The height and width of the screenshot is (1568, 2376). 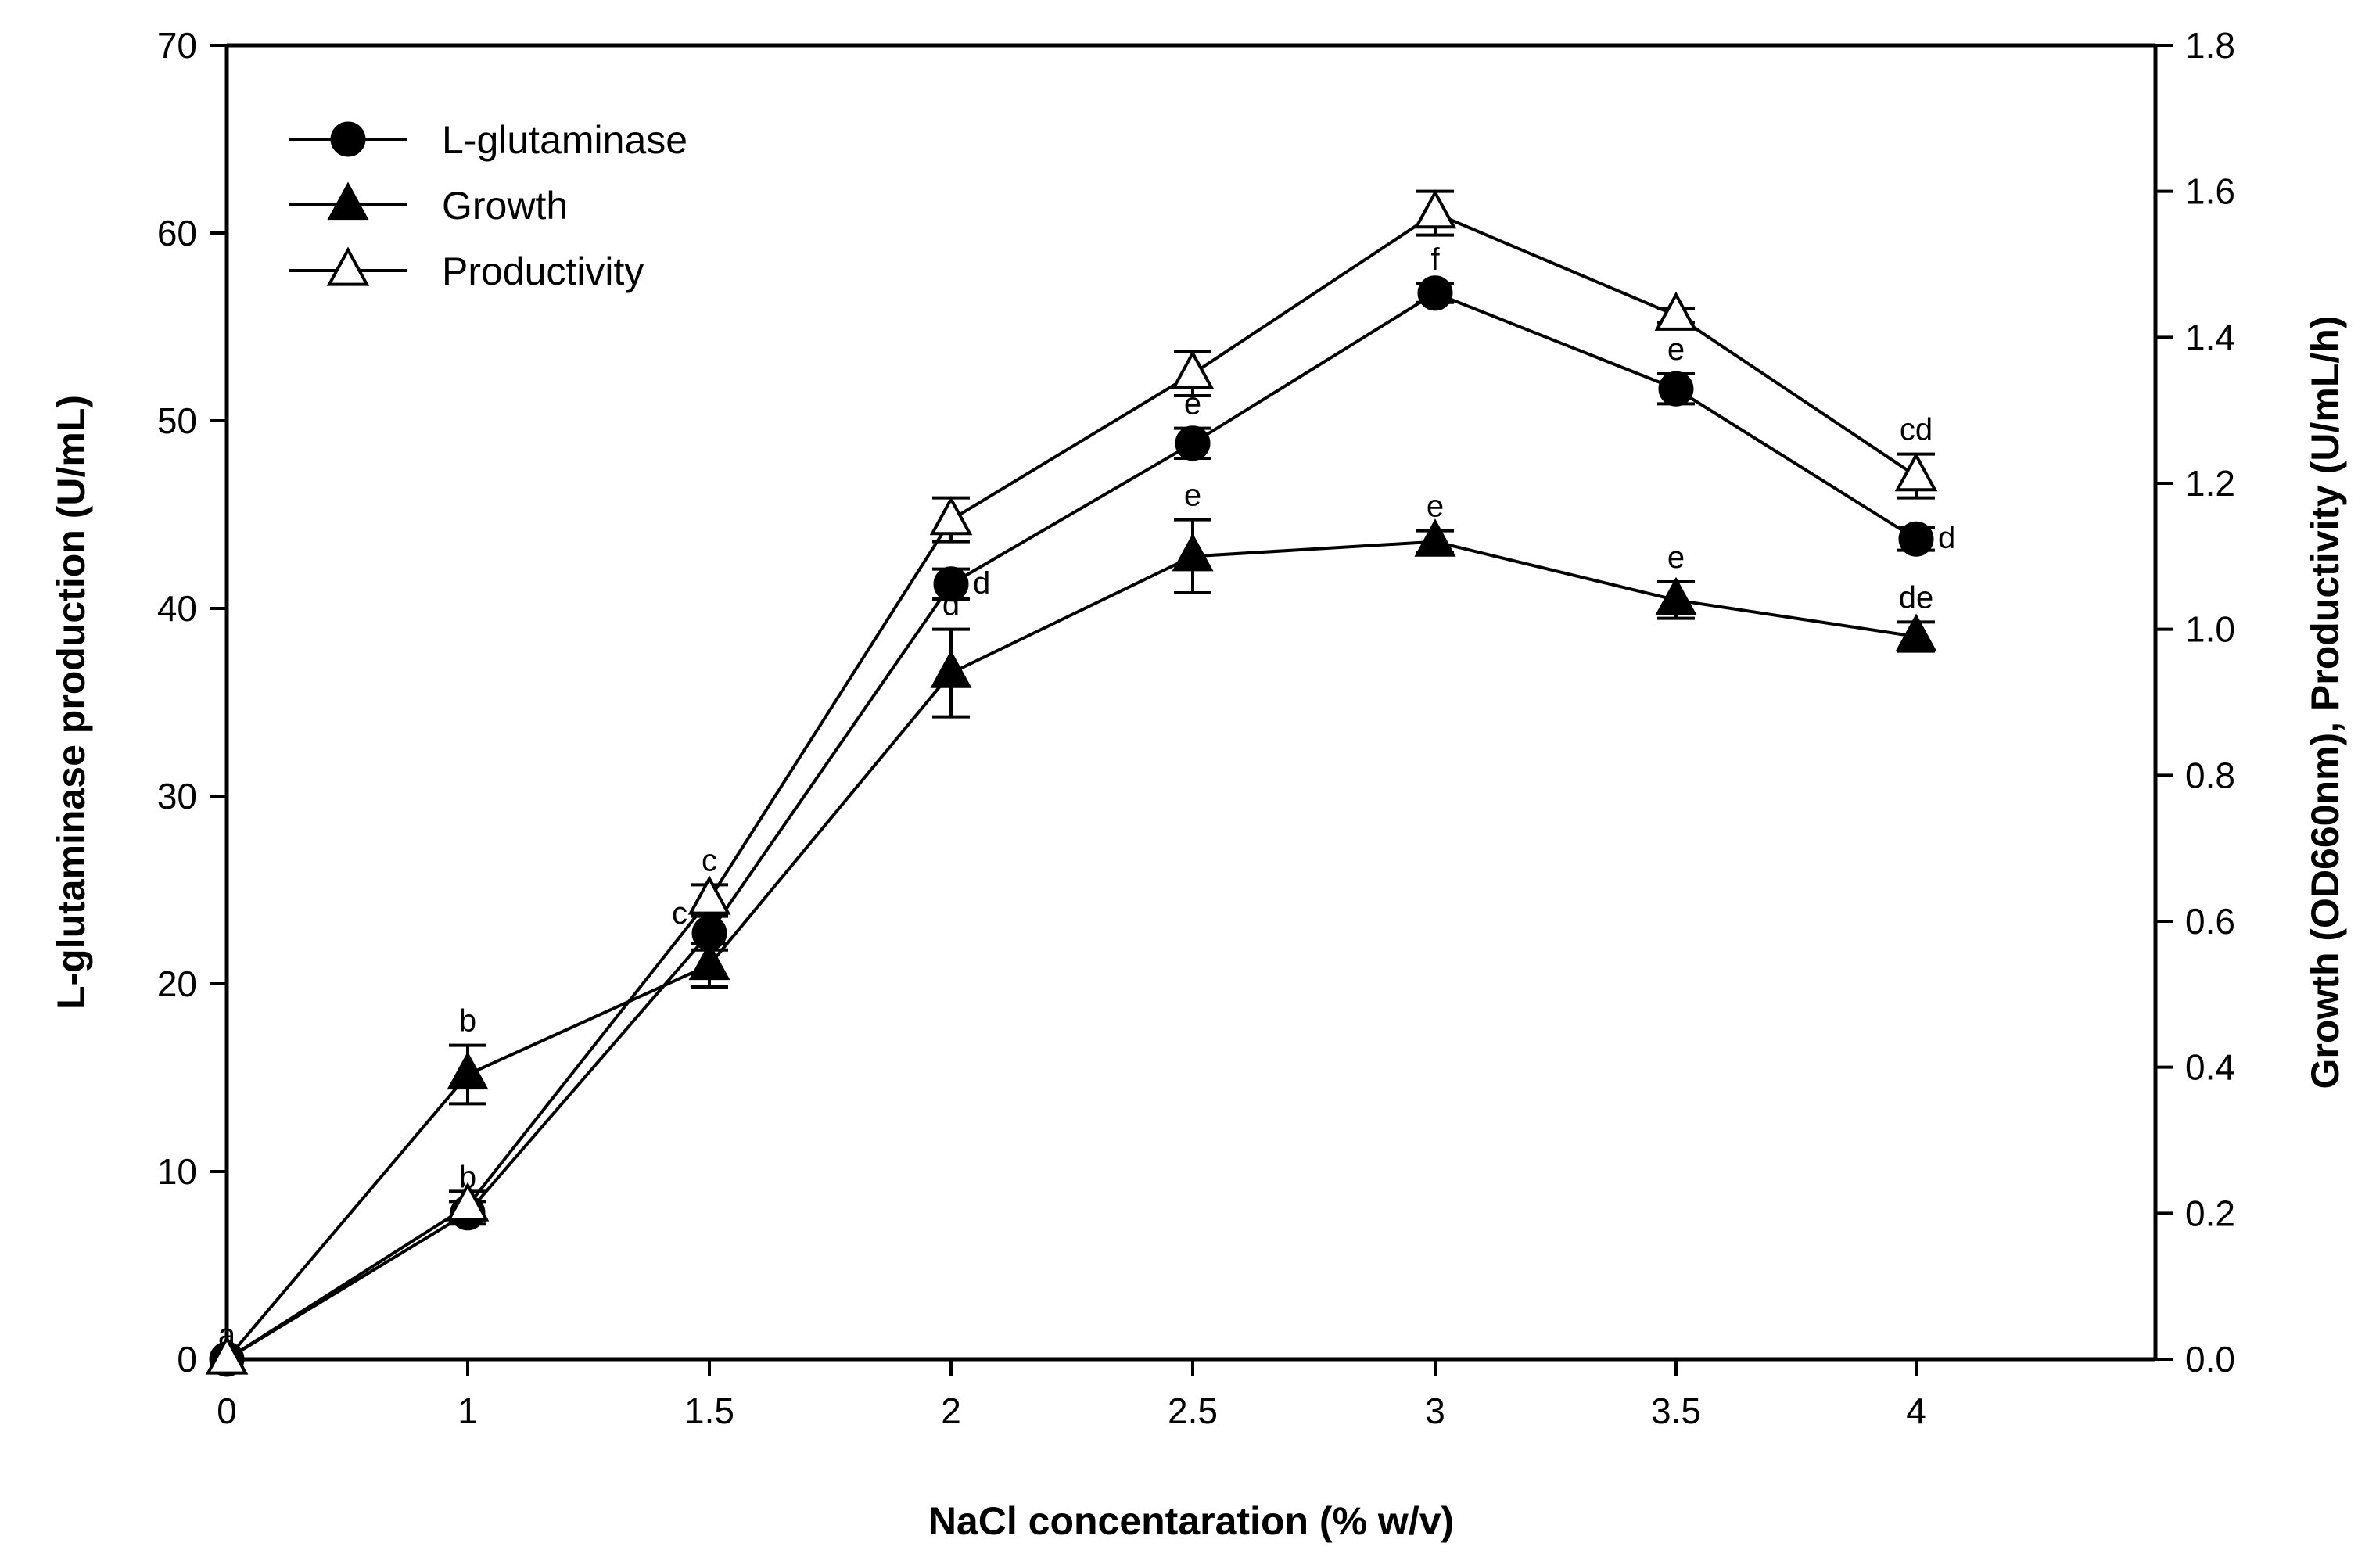 What do you see at coordinates (2210, 1067) in the screenshot?
I see `y2-tick-label: 0.4` at bounding box center [2210, 1067].